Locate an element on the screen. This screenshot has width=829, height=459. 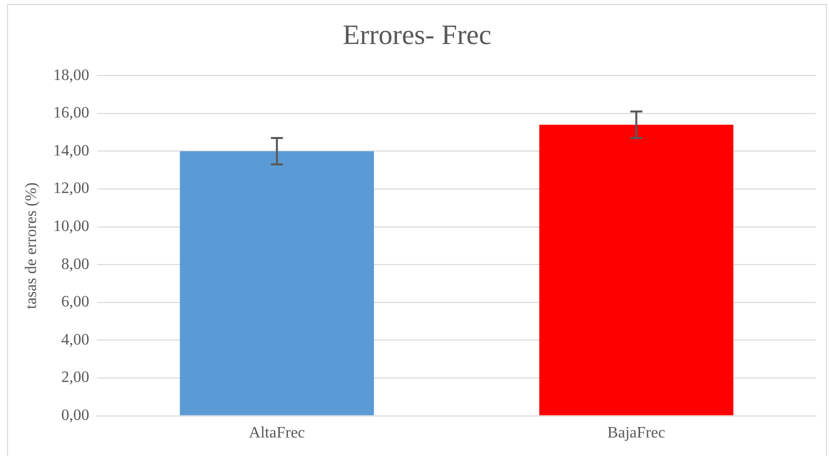
y-tick-label: 2,00 is located at coordinates (75, 377).